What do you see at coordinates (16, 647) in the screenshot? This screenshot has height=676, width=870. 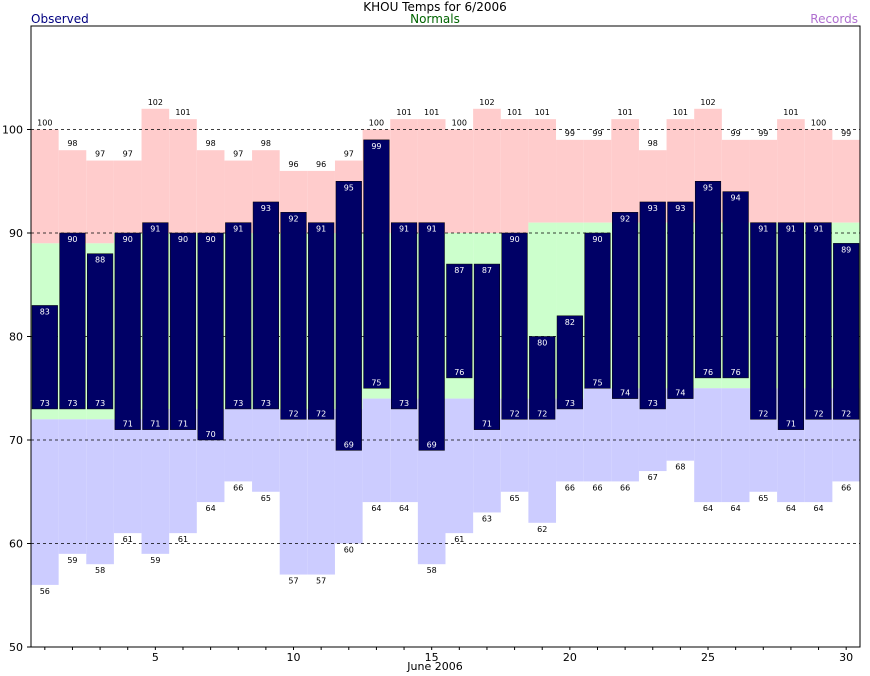 I see `y-tick-label: 50` at bounding box center [16, 647].